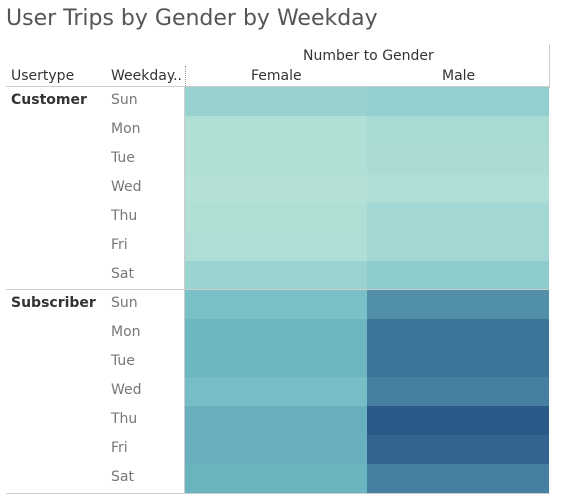 This screenshot has width=562, height=503. I want to click on row-header-divider, so click(184, 290).